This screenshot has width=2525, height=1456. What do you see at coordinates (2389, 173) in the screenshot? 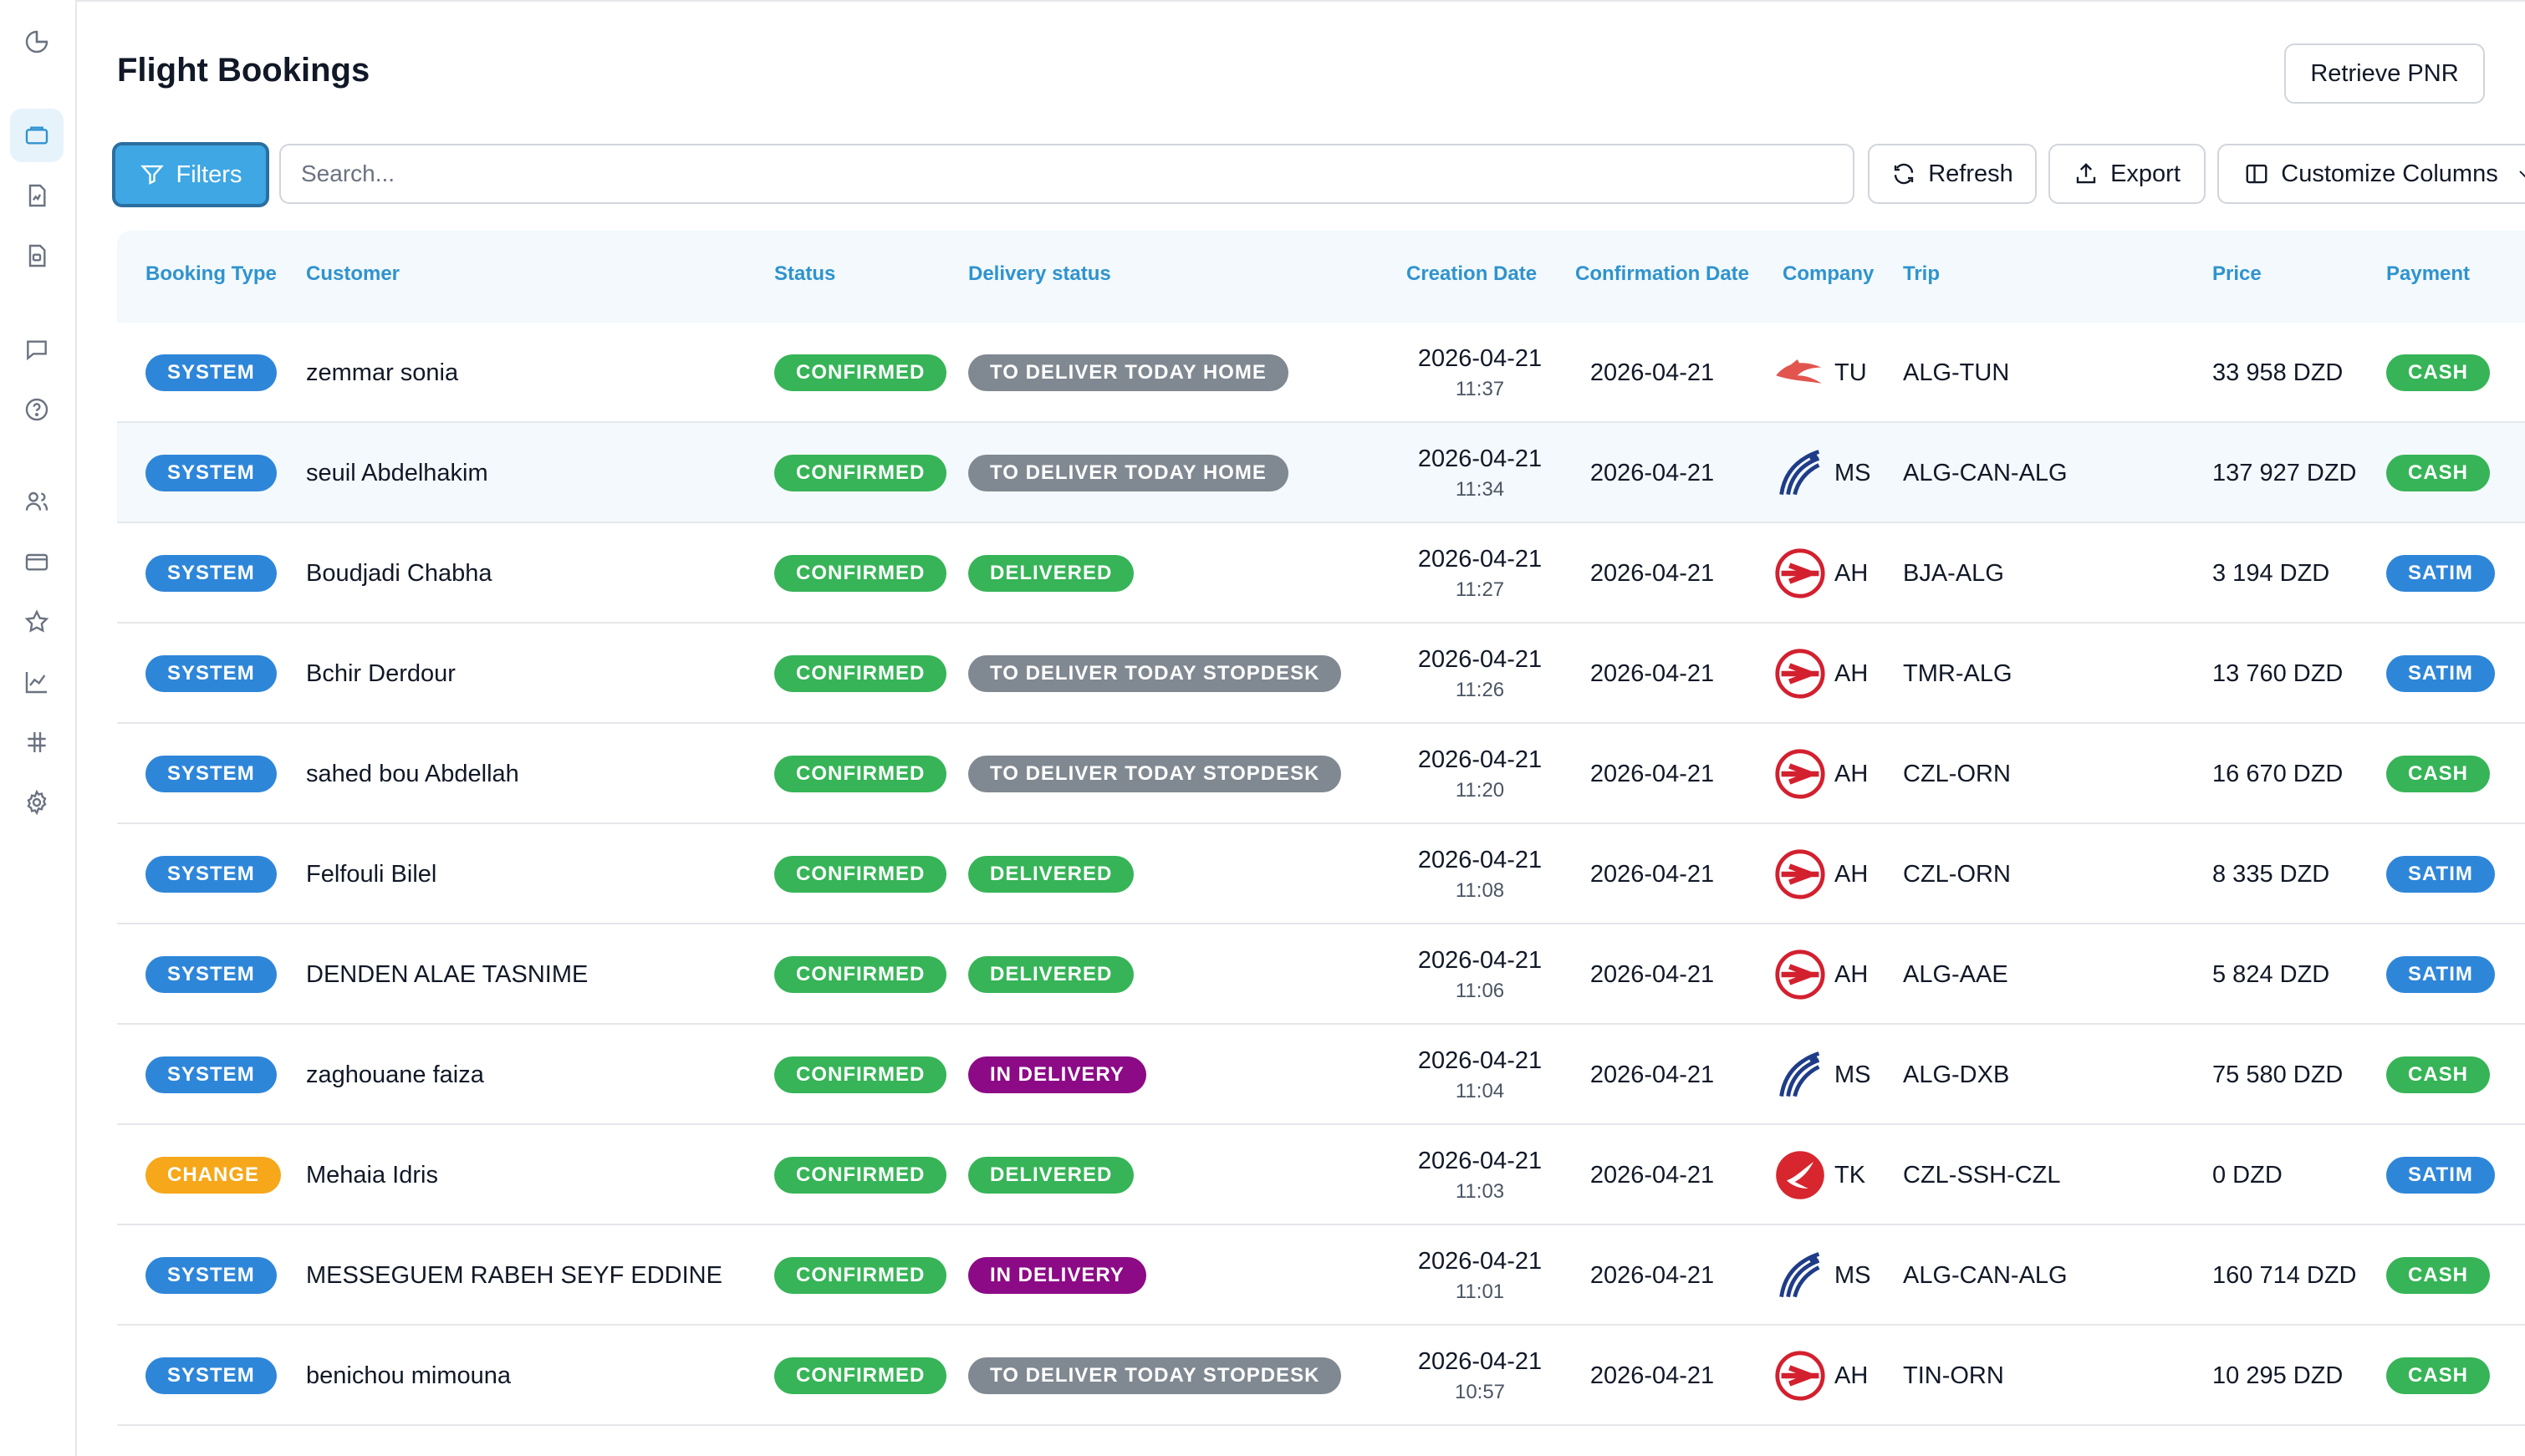
I see `customize-columns-label: Customize Columns` at bounding box center [2389, 173].